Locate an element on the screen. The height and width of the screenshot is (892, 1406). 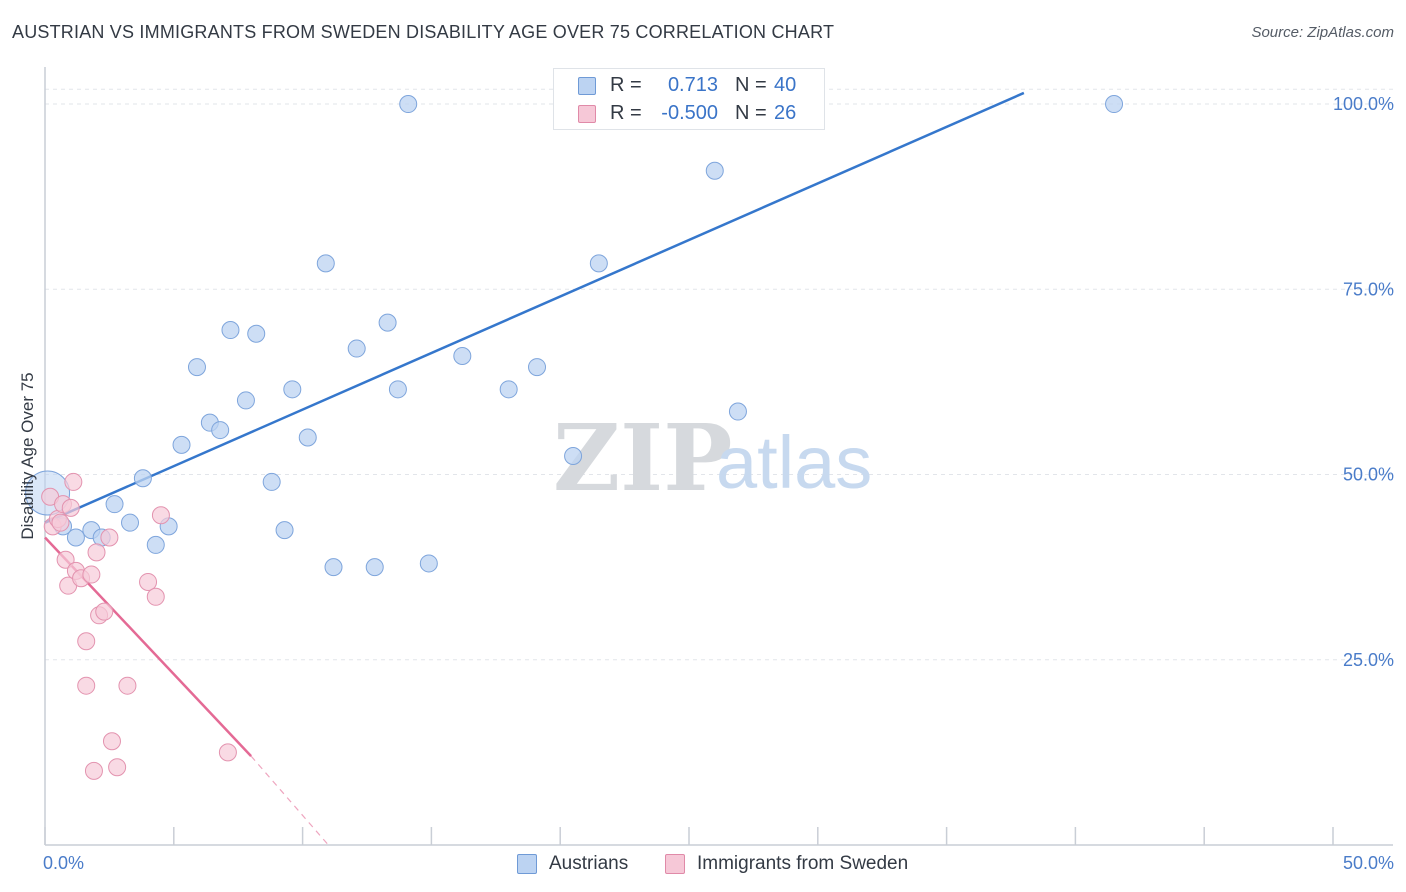
y-tick-label: 75.0% is located at coordinates (1368, 289).